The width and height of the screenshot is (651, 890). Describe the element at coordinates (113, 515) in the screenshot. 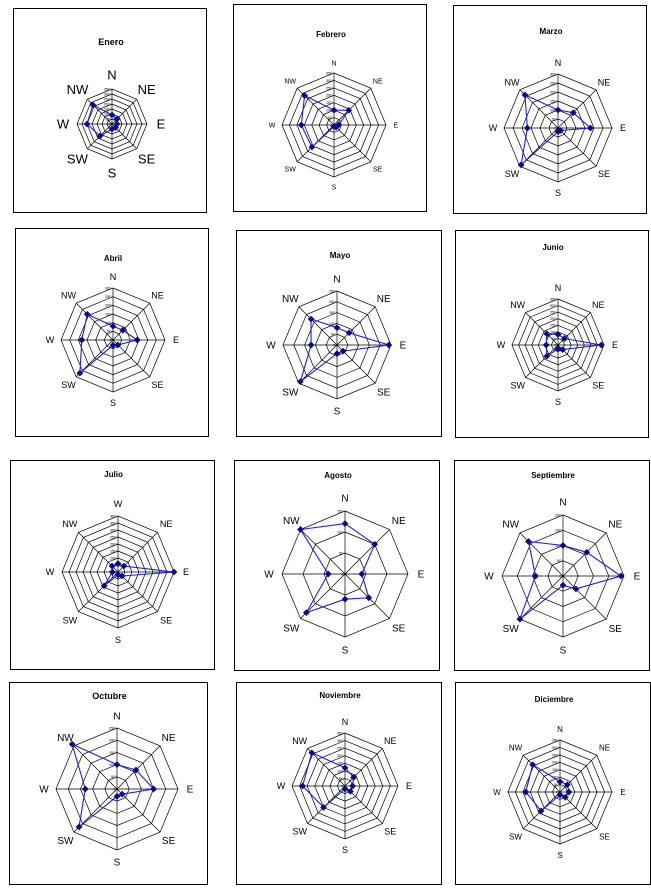

I see `radial-tick-label: 400` at that location.